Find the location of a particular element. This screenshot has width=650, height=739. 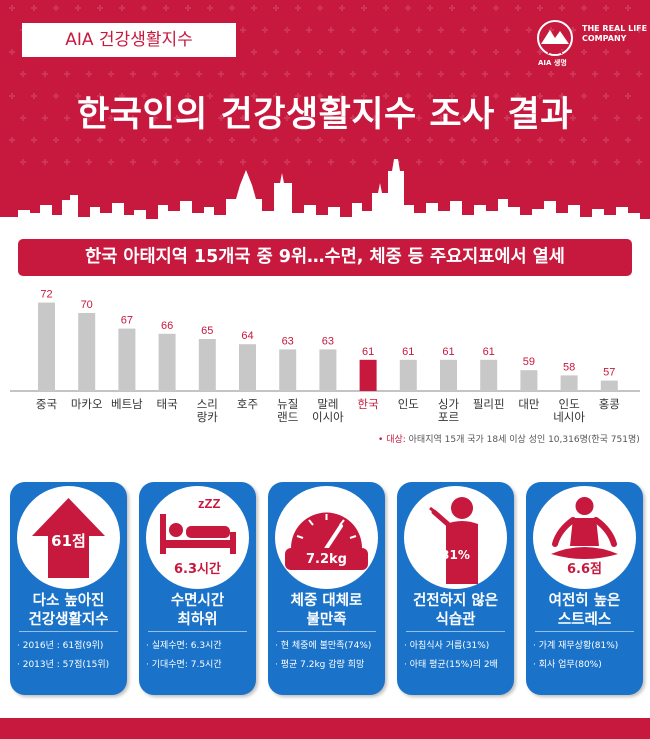

bar-value-label: 61 is located at coordinates (448, 352).